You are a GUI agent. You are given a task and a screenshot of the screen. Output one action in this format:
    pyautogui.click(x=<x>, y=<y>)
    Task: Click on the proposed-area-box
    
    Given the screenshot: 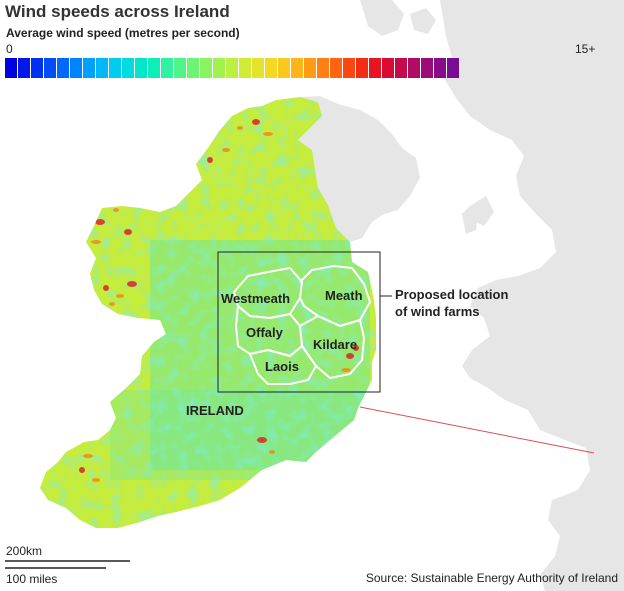 What is the action you would take?
    pyautogui.click(x=299, y=322)
    